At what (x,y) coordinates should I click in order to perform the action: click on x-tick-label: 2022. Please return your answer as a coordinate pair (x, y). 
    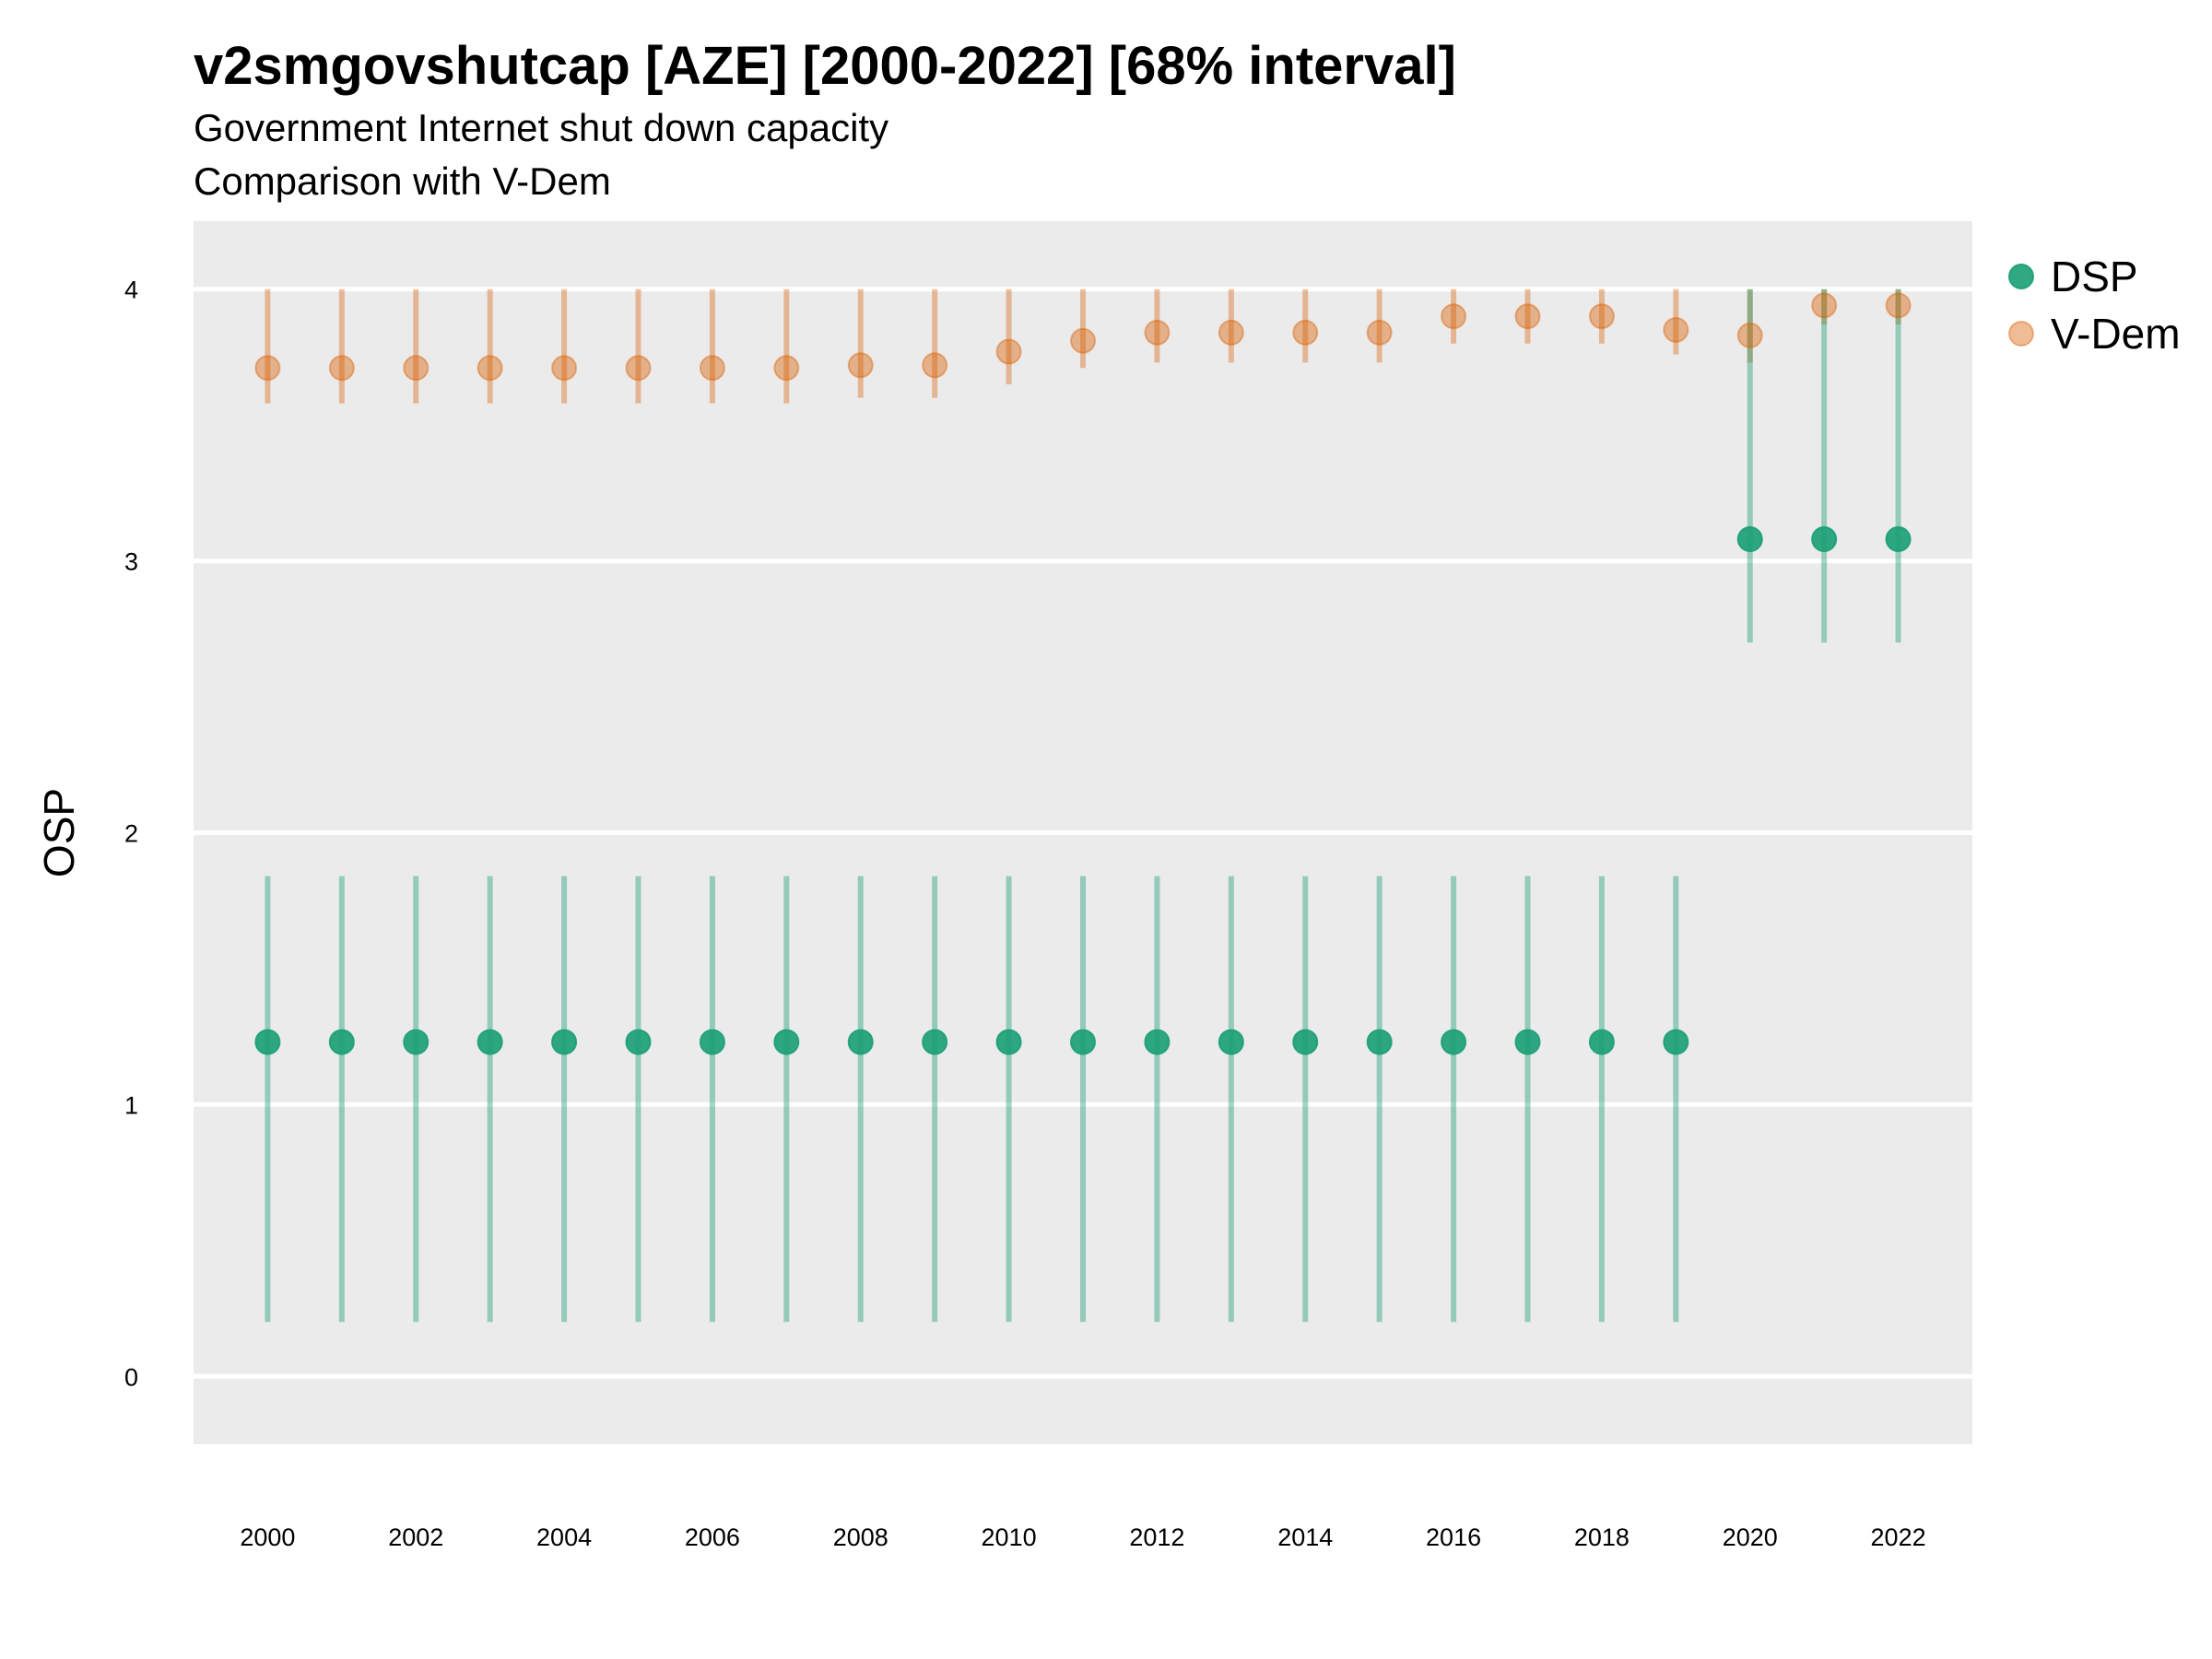
    Looking at the image, I should click on (1898, 1537).